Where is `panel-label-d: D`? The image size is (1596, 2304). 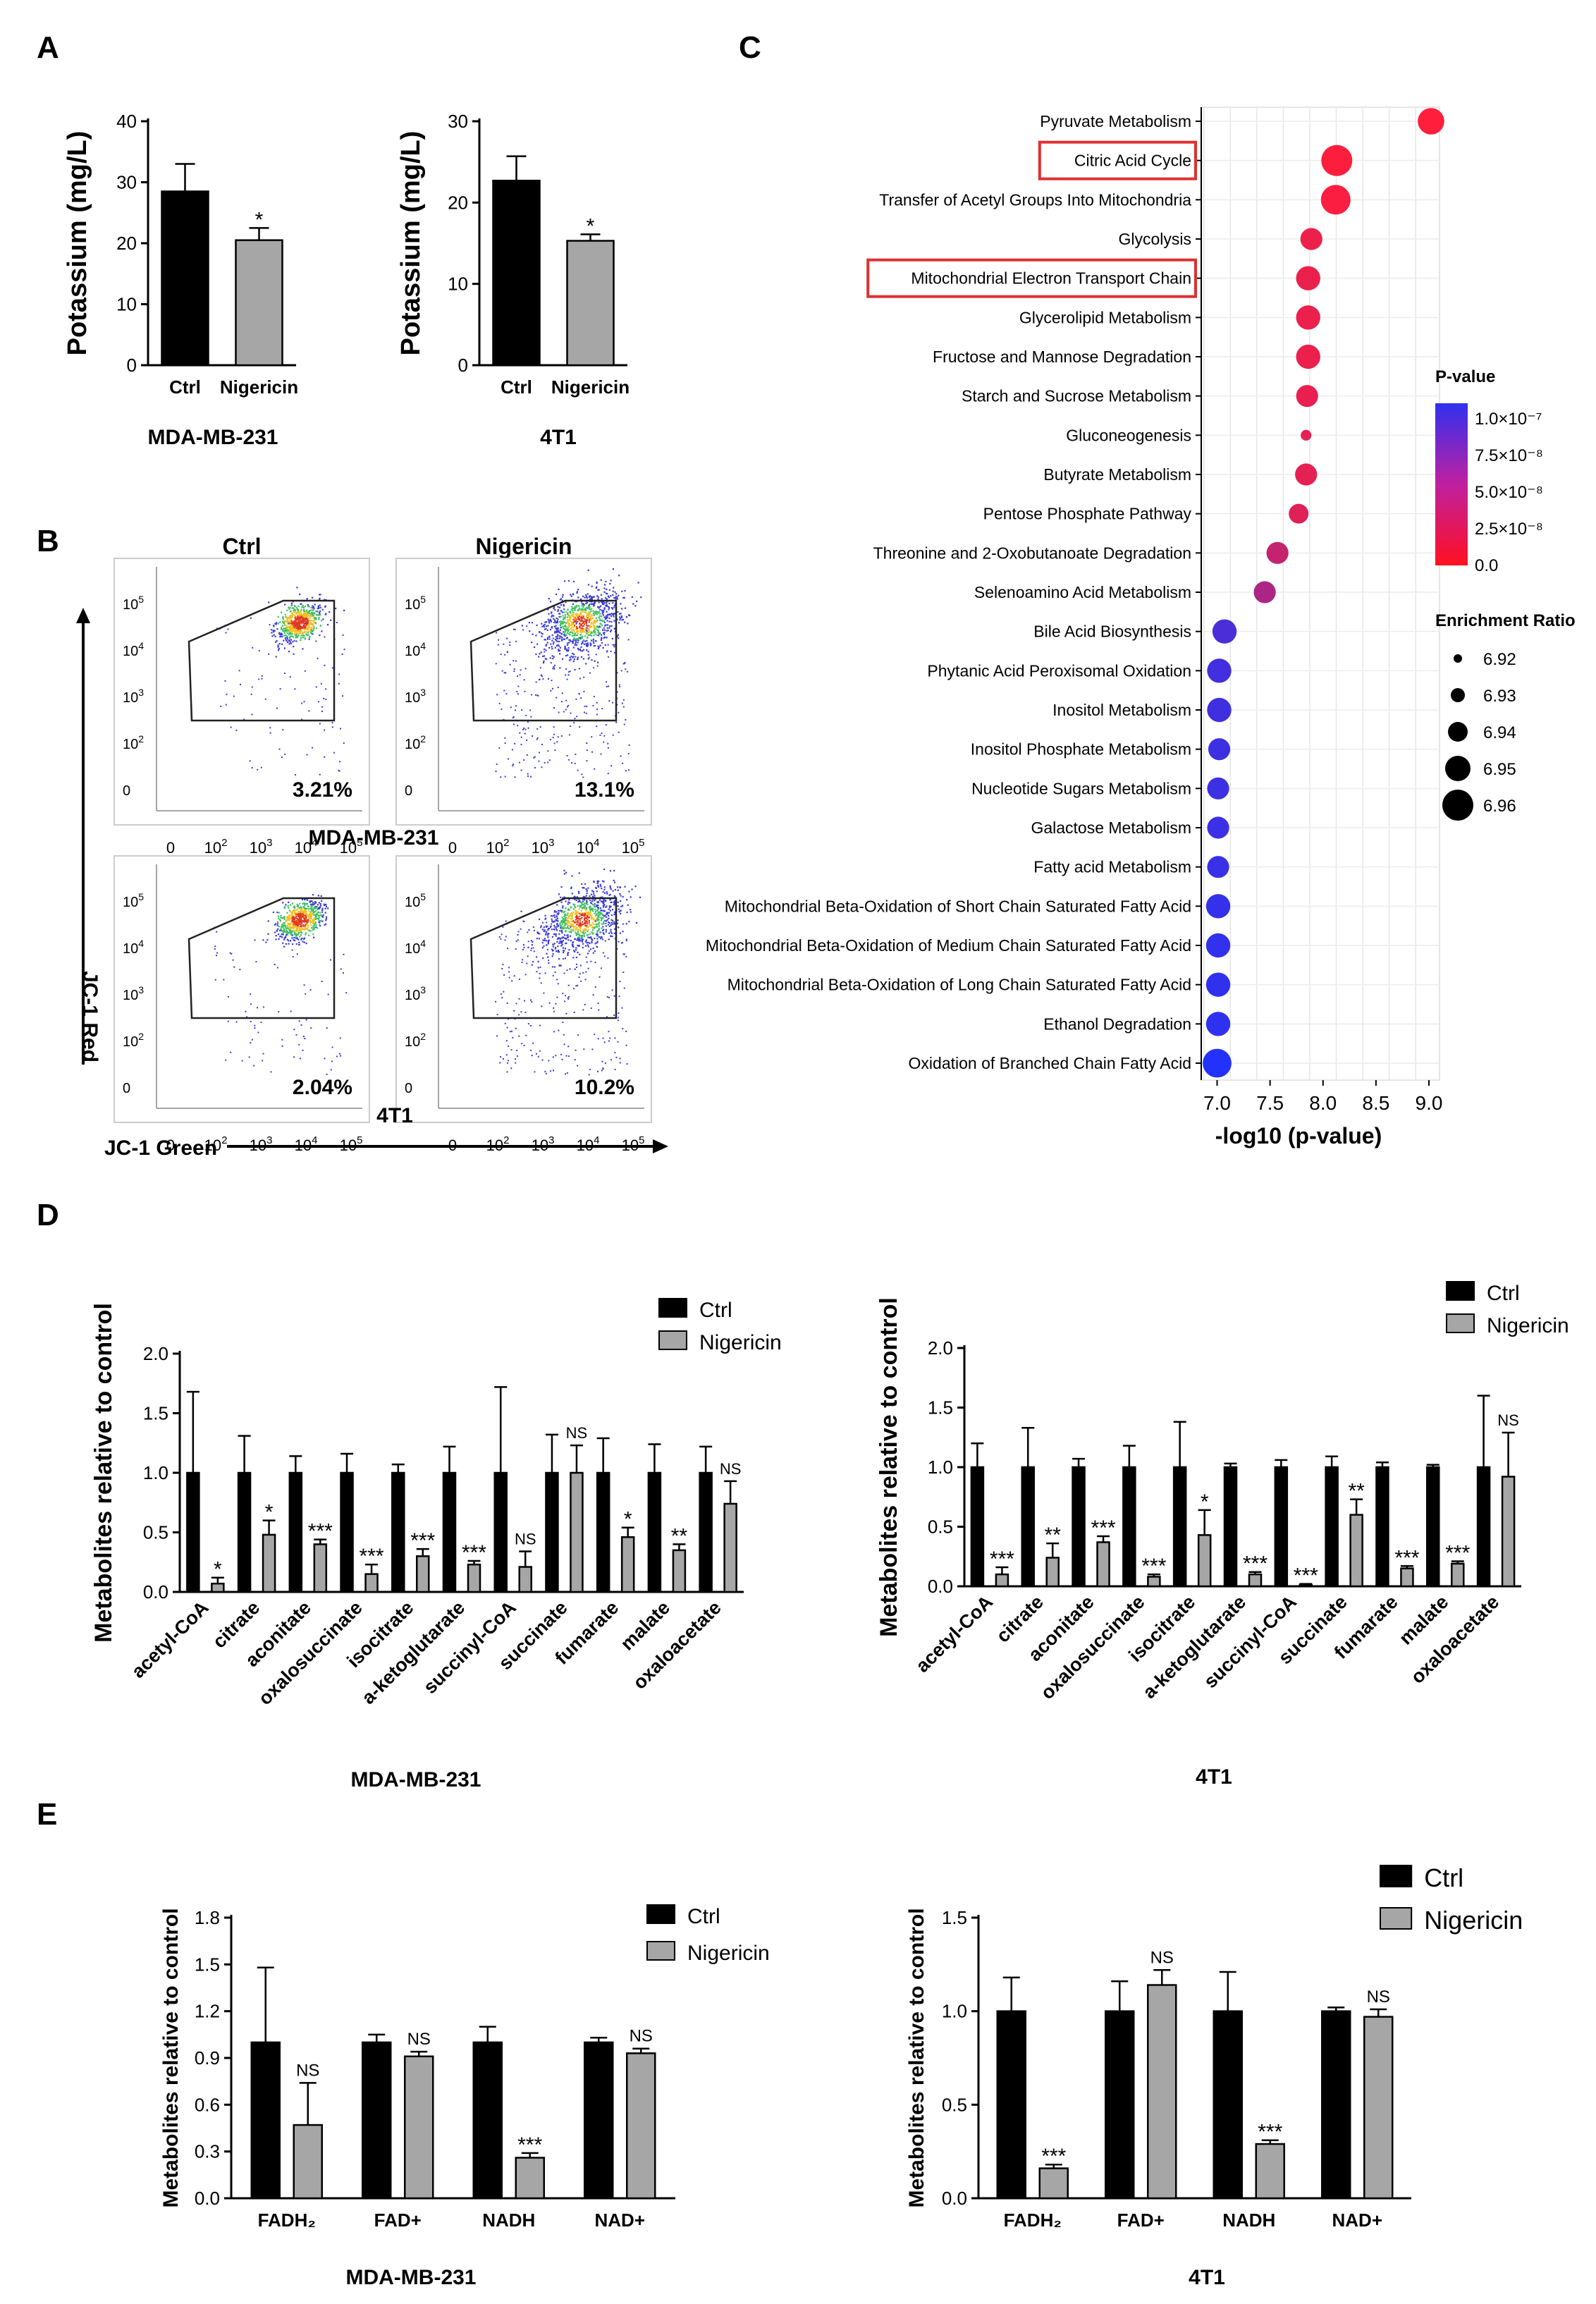
panel-label-d: D is located at coordinates (48, 1215).